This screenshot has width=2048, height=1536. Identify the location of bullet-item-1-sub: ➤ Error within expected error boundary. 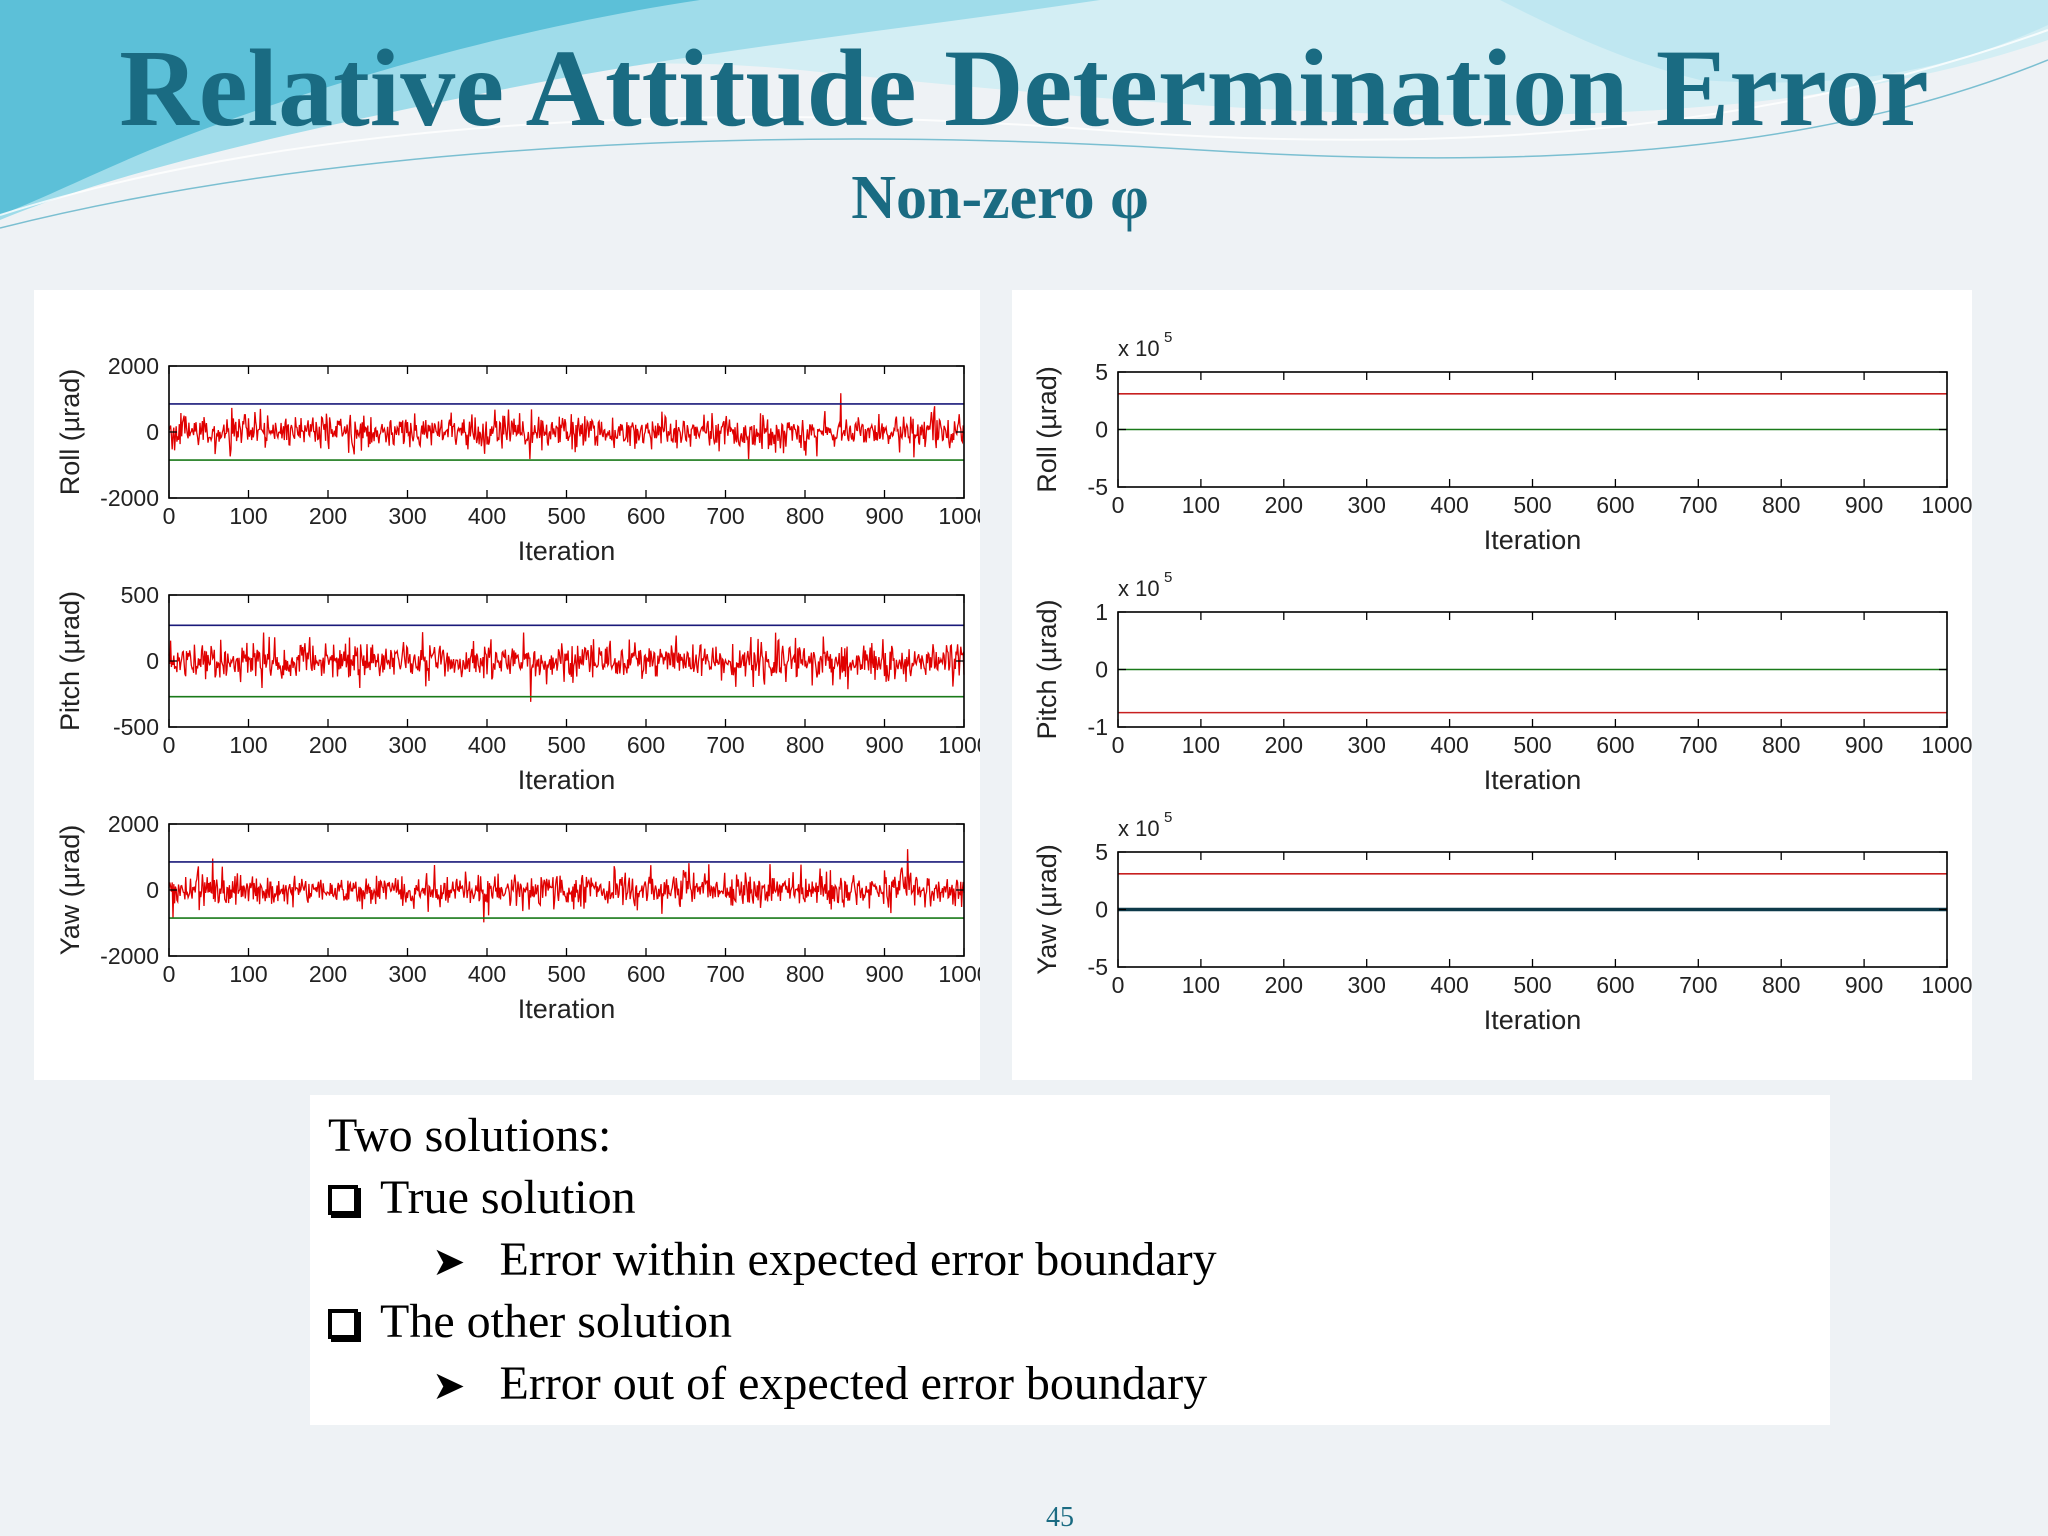
(824, 1261).